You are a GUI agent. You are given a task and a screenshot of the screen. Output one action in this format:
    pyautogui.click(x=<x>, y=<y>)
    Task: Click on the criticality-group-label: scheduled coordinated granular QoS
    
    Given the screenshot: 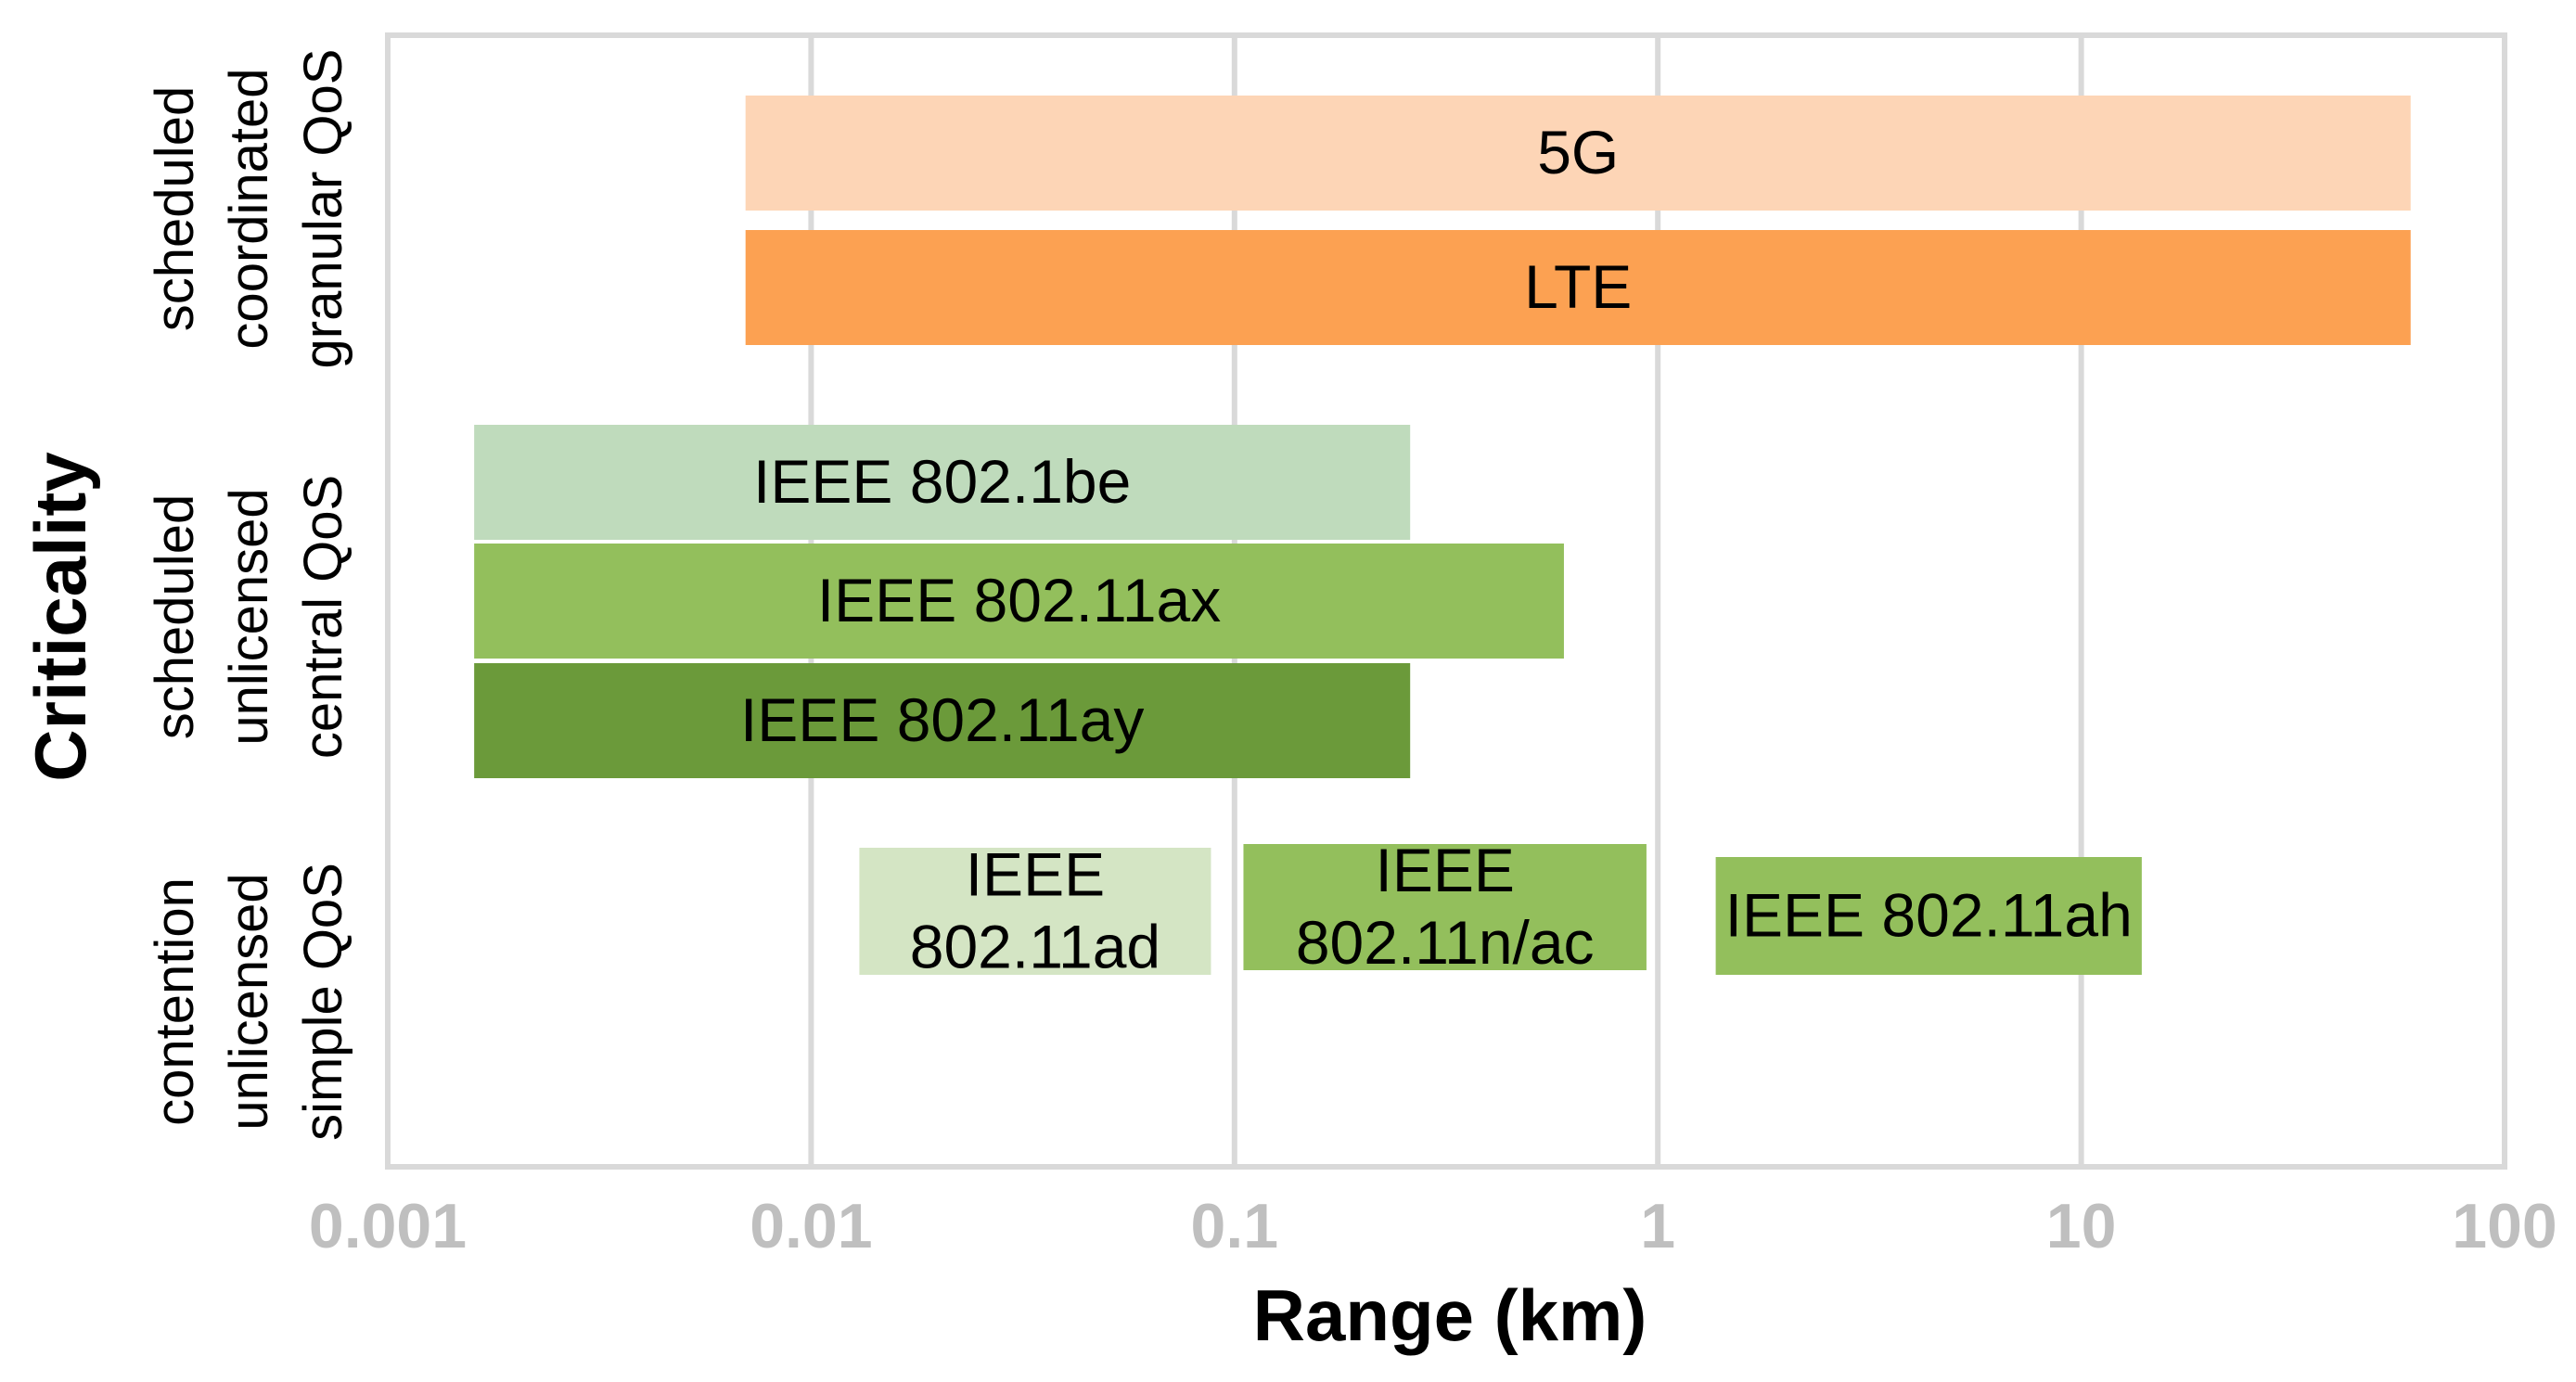 What is the action you would take?
    pyautogui.click(x=249, y=209)
    